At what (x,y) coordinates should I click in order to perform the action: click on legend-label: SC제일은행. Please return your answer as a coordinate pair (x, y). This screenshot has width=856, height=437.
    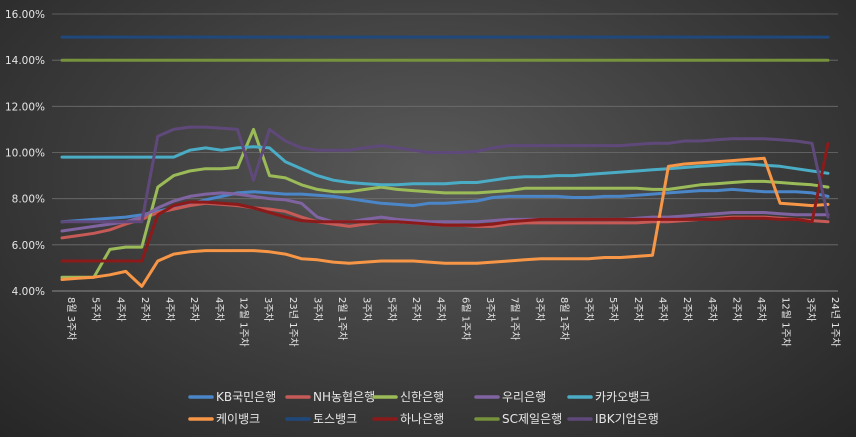
    Looking at the image, I should click on (532, 418).